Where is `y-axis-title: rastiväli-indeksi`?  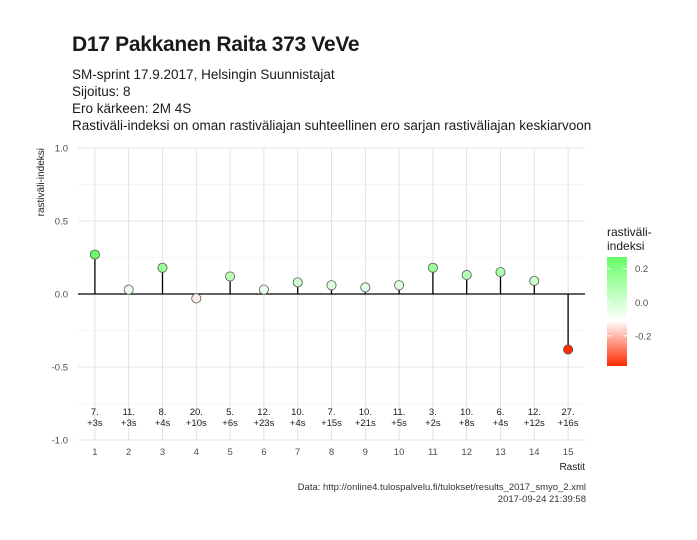
y-axis-title: rastiväli-indeksi is located at coordinates (41, 182).